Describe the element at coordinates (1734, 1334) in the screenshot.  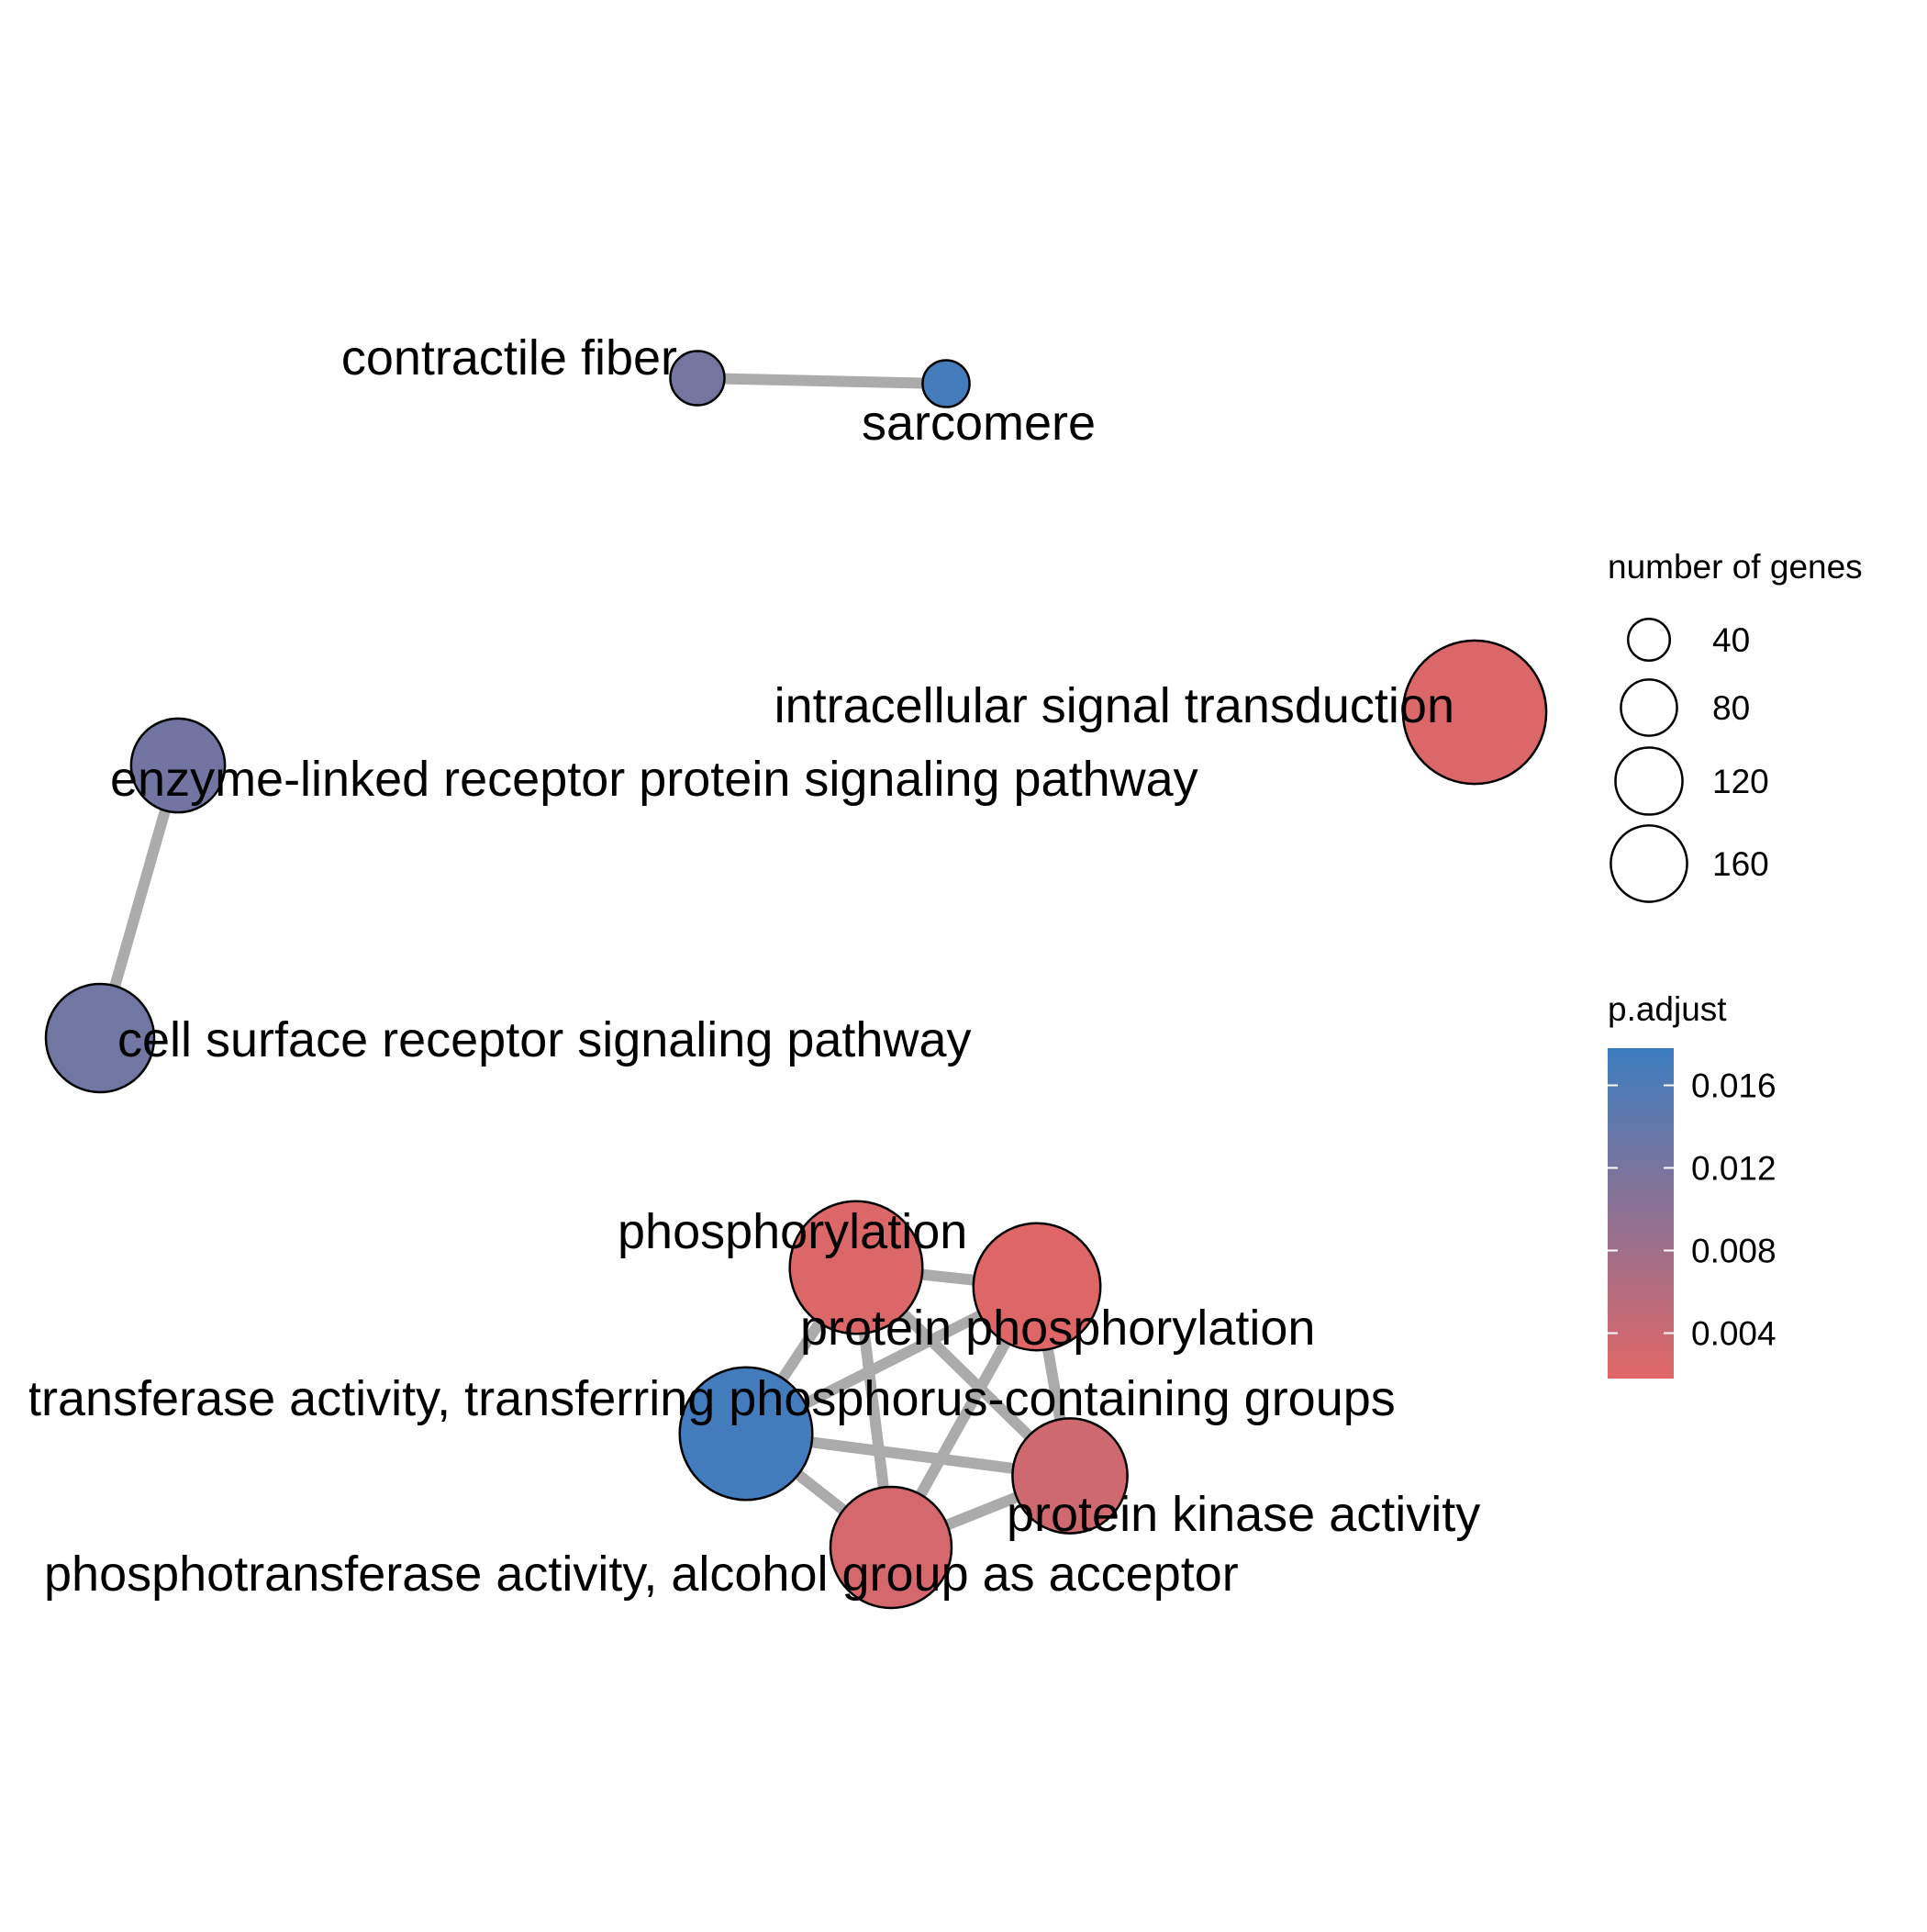
I see `color-legend-label-0.004: 0.004` at that location.